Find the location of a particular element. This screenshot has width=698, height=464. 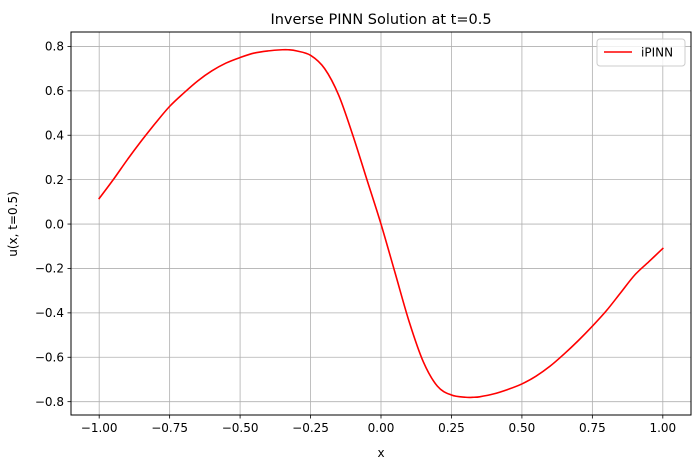

chart-title: Inverse PINN Solution at t=0.5 is located at coordinates (380, 20).